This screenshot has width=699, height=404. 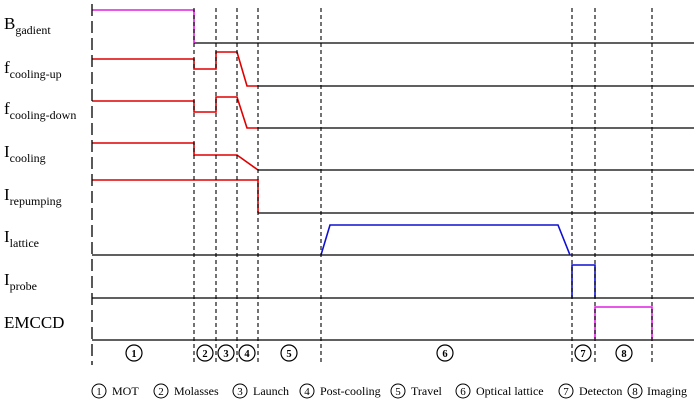 What do you see at coordinates (510, 391) in the screenshot?
I see `svg-text: Optical lattice` at bounding box center [510, 391].